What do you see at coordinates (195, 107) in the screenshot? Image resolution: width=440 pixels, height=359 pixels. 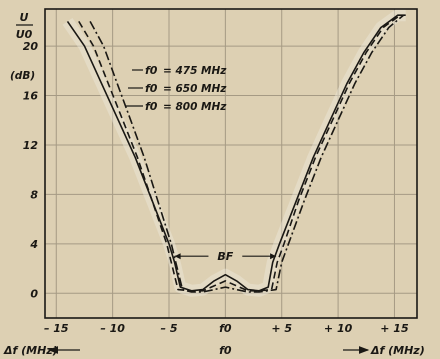 I see `legend-item-text: = 800 MHz` at bounding box center [195, 107].